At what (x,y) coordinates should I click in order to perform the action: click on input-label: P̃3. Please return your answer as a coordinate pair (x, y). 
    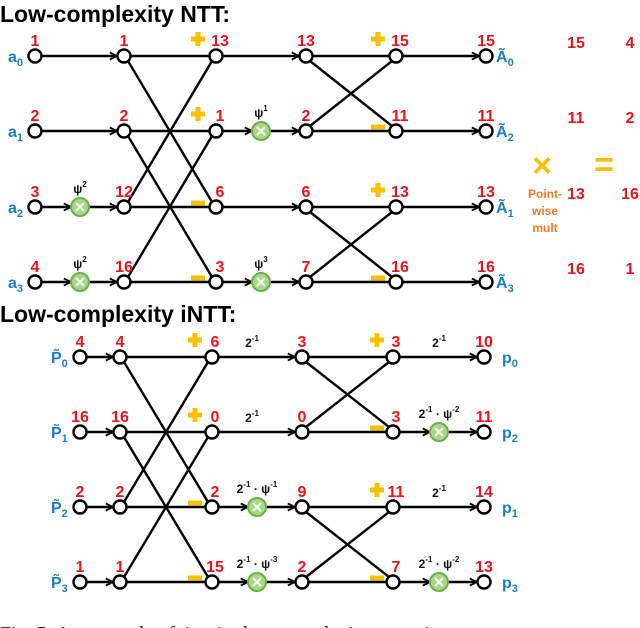
    Looking at the image, I should click on (59, 583).